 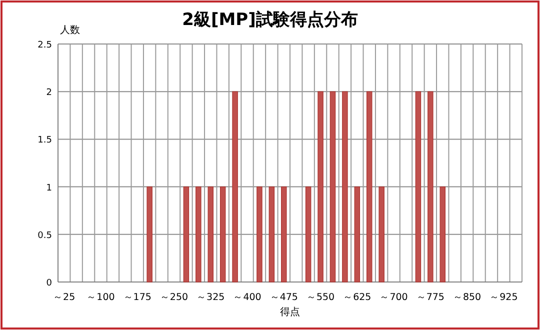 What do you see at coordinates (70, 30) in the screenshot?
I see `y-axis-title: 人数` at bounding box center [70, 30].